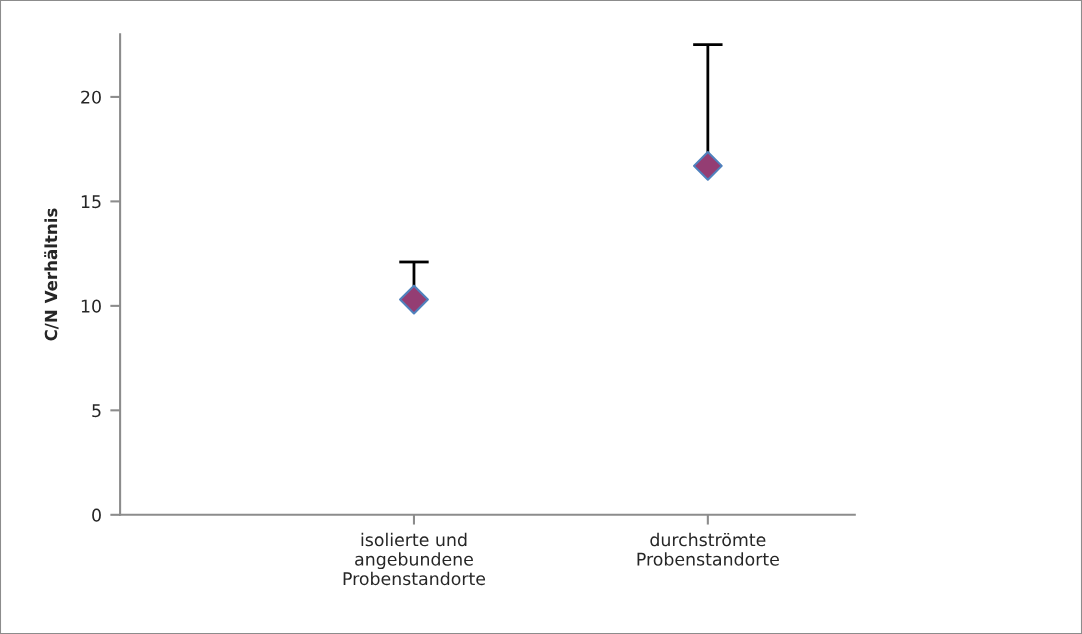 This screenshot has width=1082, height=634. Describe the element at coordinates (91, 97) in the screenshot. I see `y-tick-label: 20` at that location.